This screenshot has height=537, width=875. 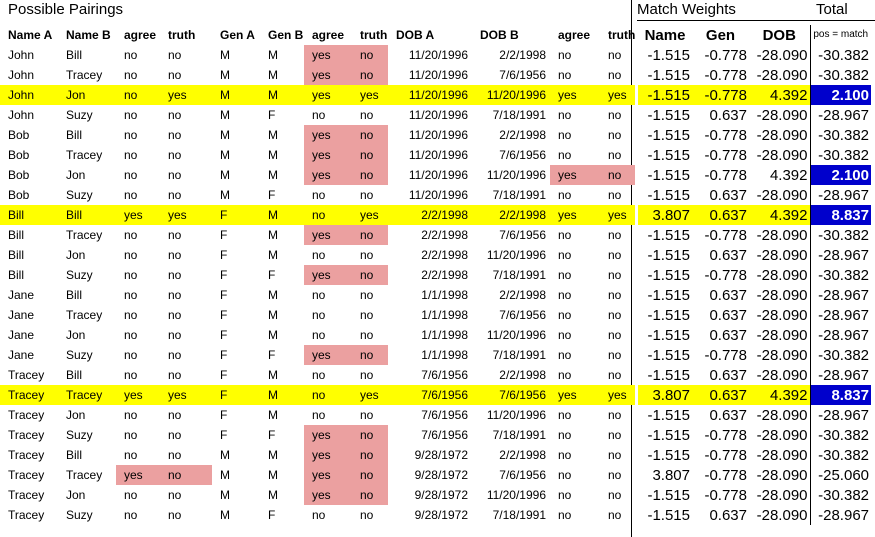 I want to click on header-rule, so click(x=756, y=20).